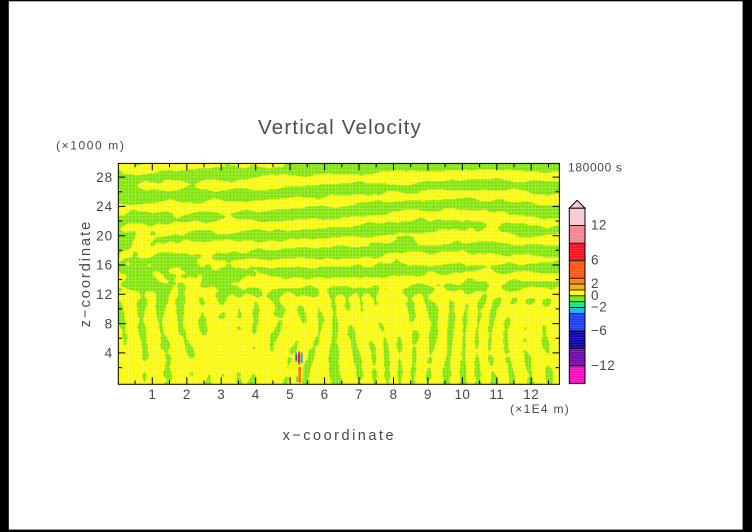  What do you see at coordinates (599, 307) in the screenshot?
I see `svg-text: −2` at bounding box center [599, 307].